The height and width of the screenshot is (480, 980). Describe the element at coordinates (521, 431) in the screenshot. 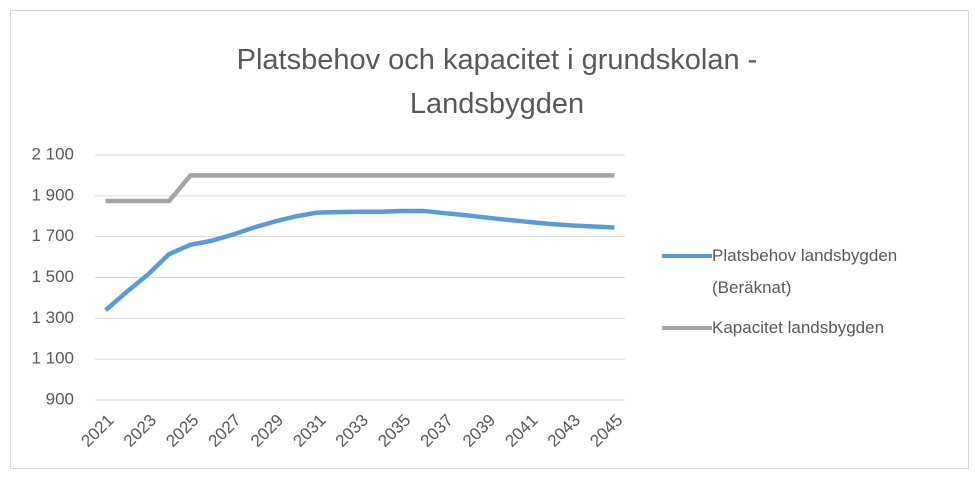

I see `x-tick-label: 2041` at that location.